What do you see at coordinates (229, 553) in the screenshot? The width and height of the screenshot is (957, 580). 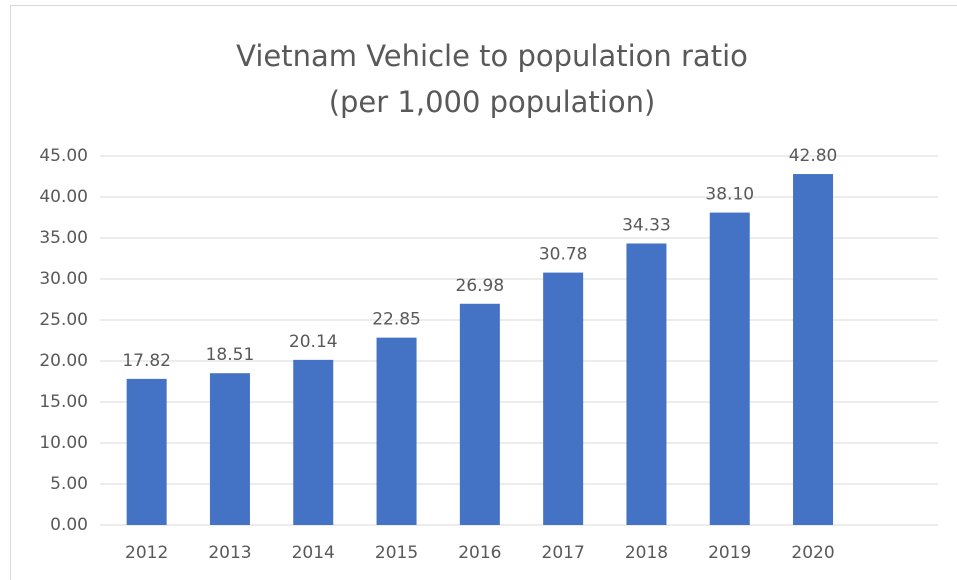 I see `x-tick-label: 2013` at bounding box center [229, 553].